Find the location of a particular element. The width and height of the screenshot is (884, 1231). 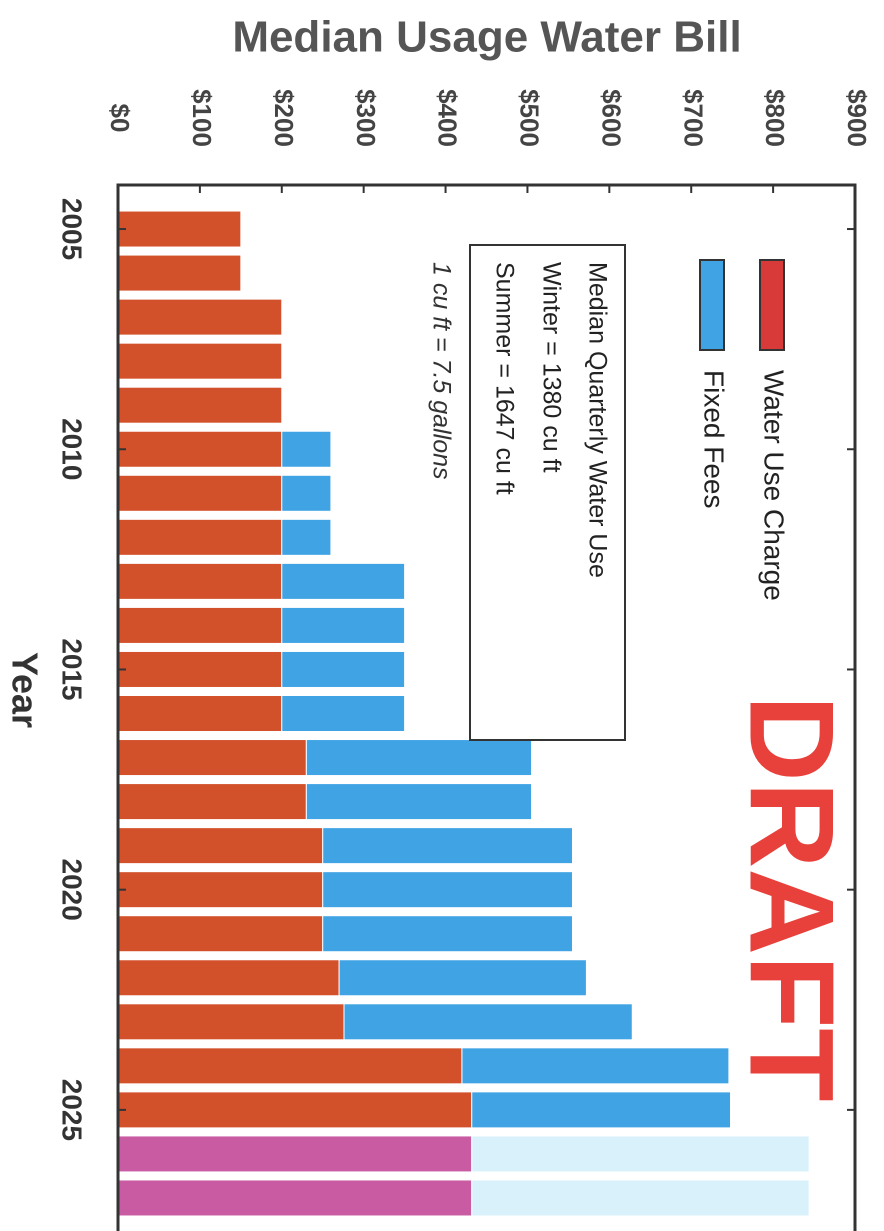

y-tick-label: $300 is located at coordinates (366, 118).